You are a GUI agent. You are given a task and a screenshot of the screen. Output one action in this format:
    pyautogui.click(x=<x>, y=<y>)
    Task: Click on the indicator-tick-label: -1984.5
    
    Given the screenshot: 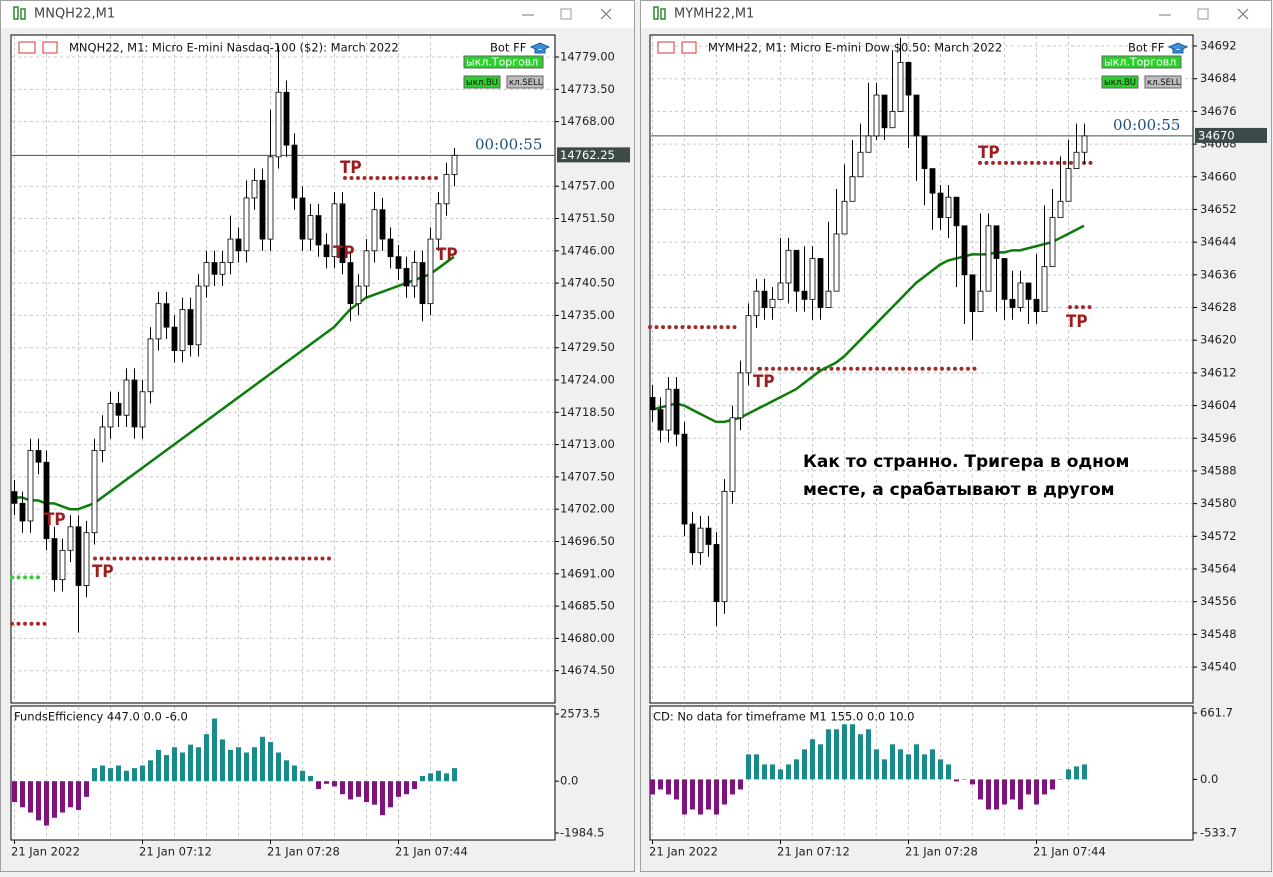 What is the action you would take?
    pyautogui.click(x=582, y=833)
    